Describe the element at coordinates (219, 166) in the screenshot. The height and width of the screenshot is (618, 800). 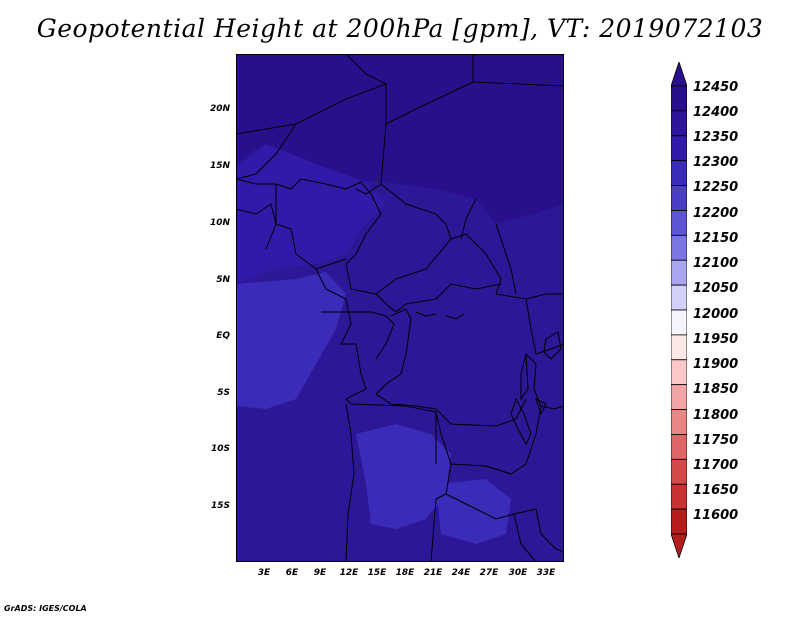
I see `lat-label: 15N` at that location.